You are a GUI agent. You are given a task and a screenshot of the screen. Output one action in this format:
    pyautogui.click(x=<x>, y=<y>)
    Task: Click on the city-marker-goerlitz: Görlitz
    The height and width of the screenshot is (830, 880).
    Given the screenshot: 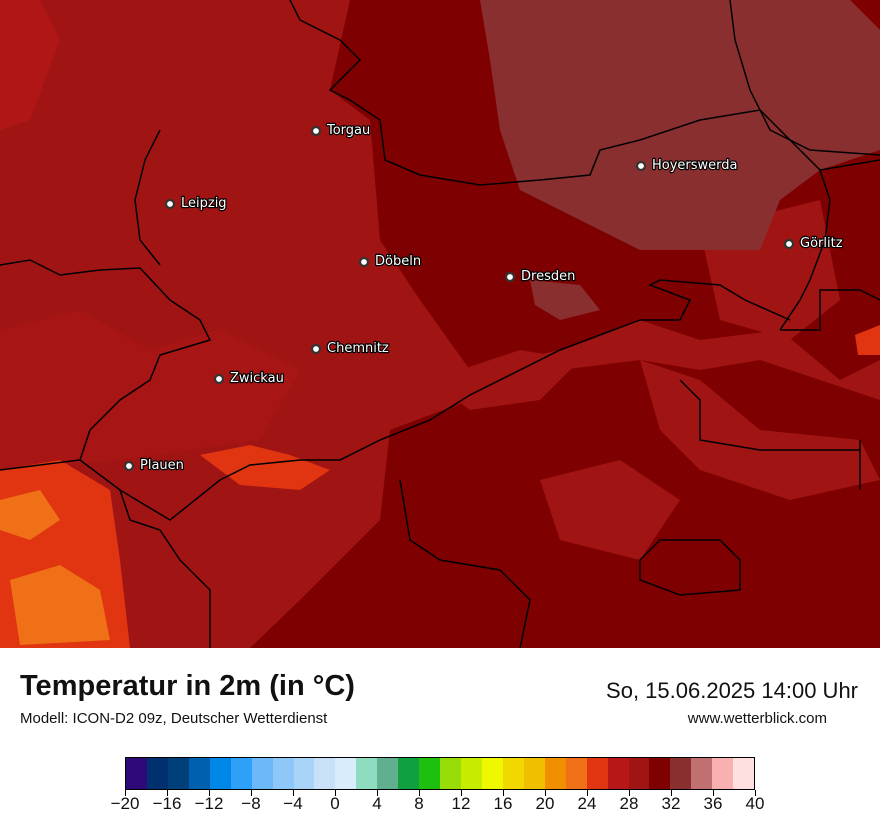 What is the action you would take?
    pyautogui.click(x=813, y=243)
    